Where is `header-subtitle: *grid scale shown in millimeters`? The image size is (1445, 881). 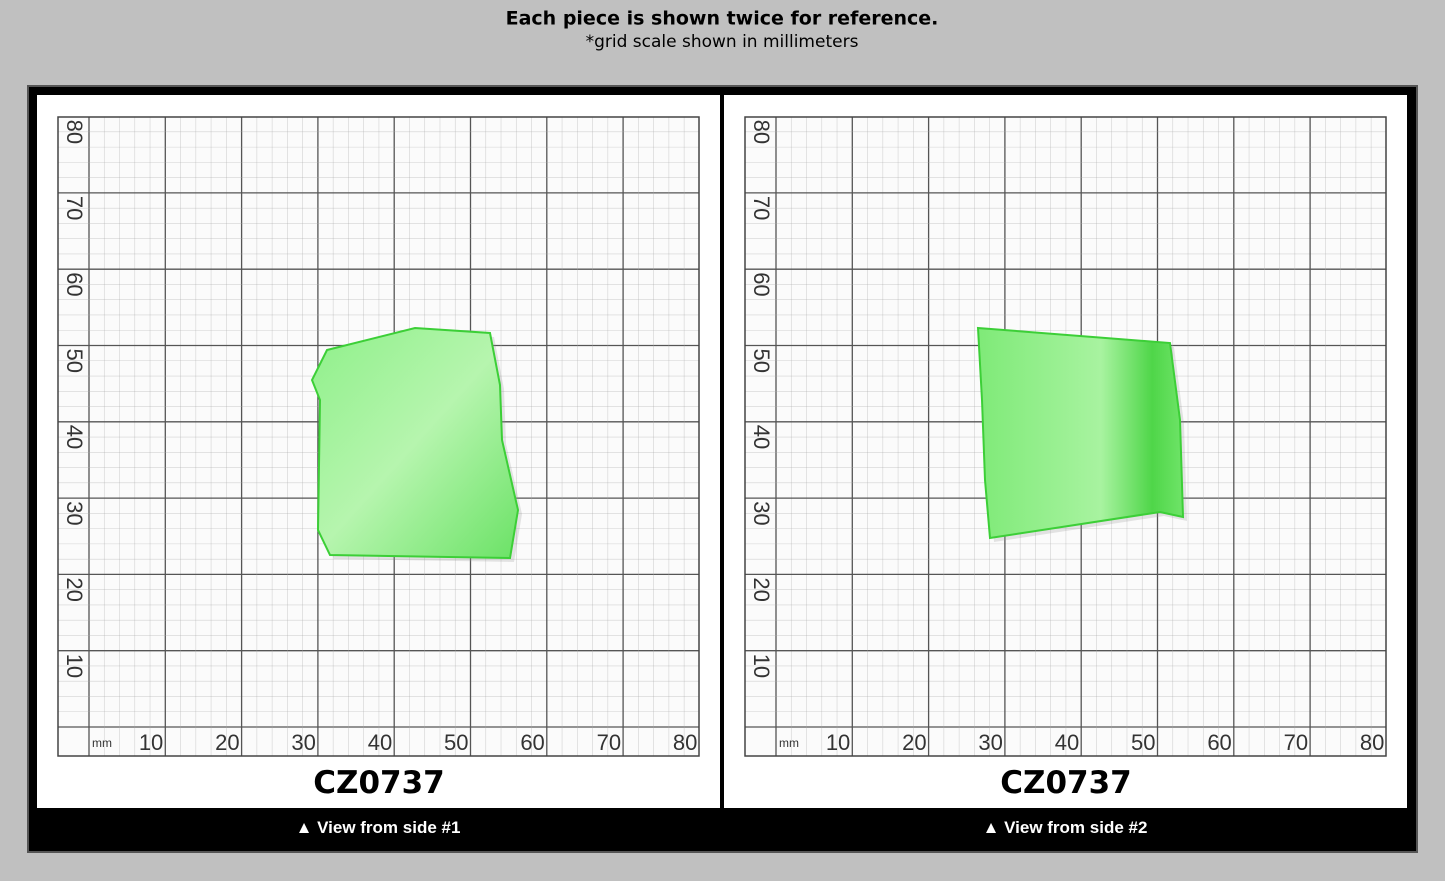
header-subtitle: *grid scale shown in millimeters is located at coordinates (722, 42).